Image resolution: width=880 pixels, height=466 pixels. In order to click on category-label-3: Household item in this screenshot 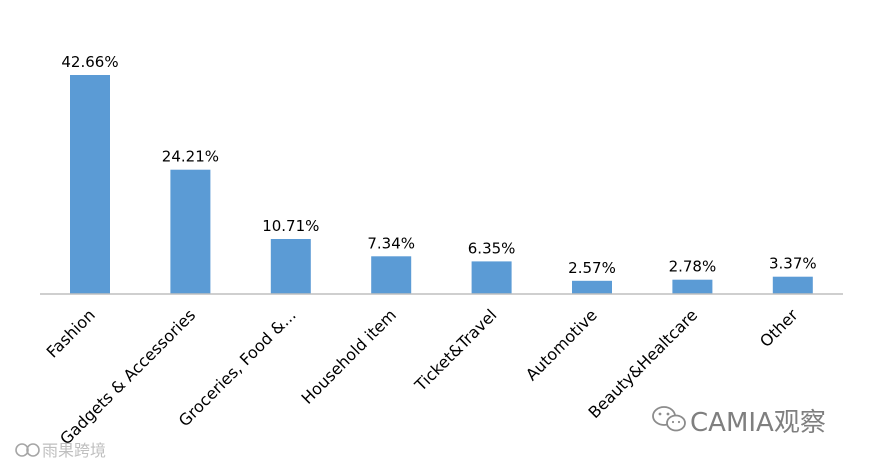, I will do `click(349, 356)`.